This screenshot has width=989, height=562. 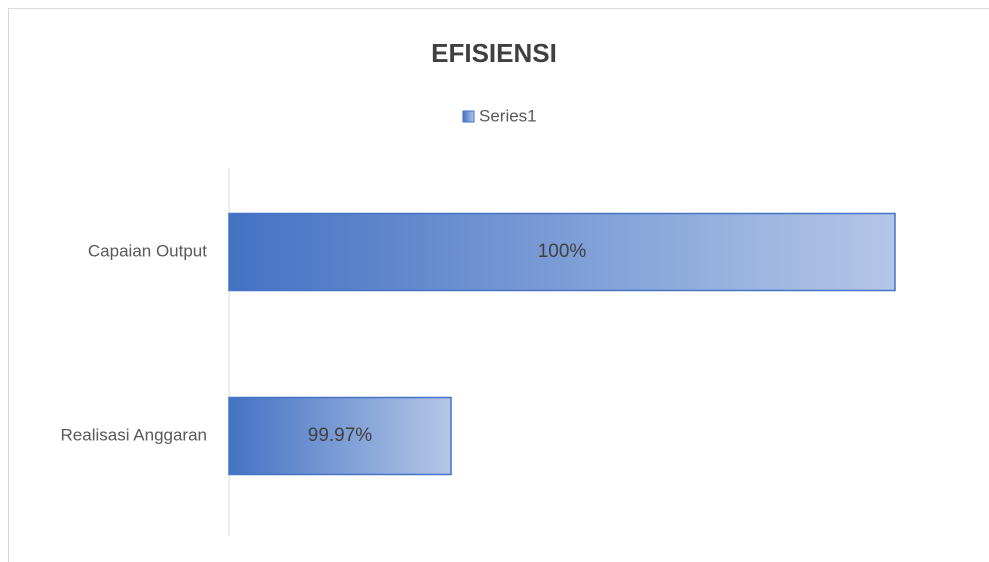 What do you see at coordinates (147, 250) in the screenshot?
I see `y-tick-label: Capaian Output` at bounding box center [147, 250].